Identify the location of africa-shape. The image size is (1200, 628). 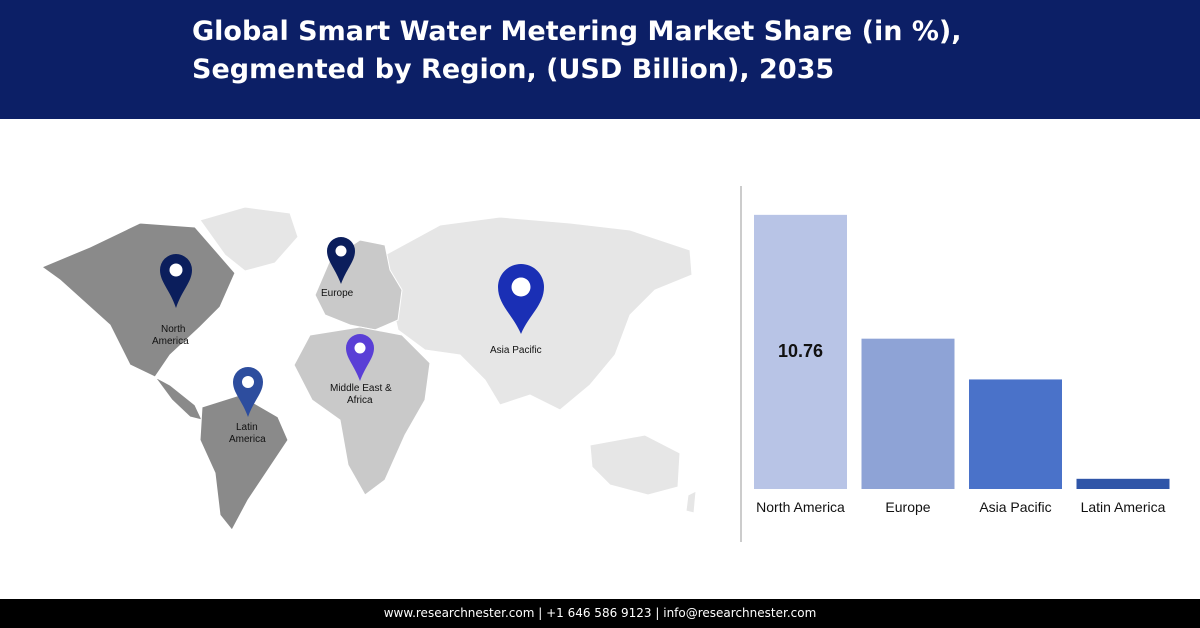
(362, 411).